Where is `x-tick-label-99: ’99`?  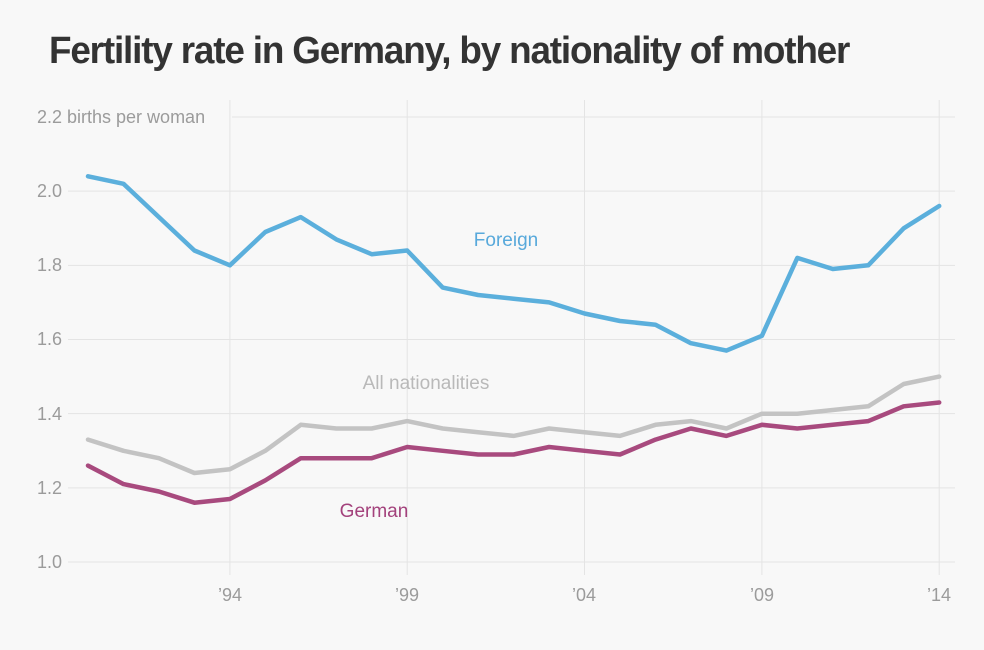
x-tick-label-99: ’99 is located at coordinates (407, 595).